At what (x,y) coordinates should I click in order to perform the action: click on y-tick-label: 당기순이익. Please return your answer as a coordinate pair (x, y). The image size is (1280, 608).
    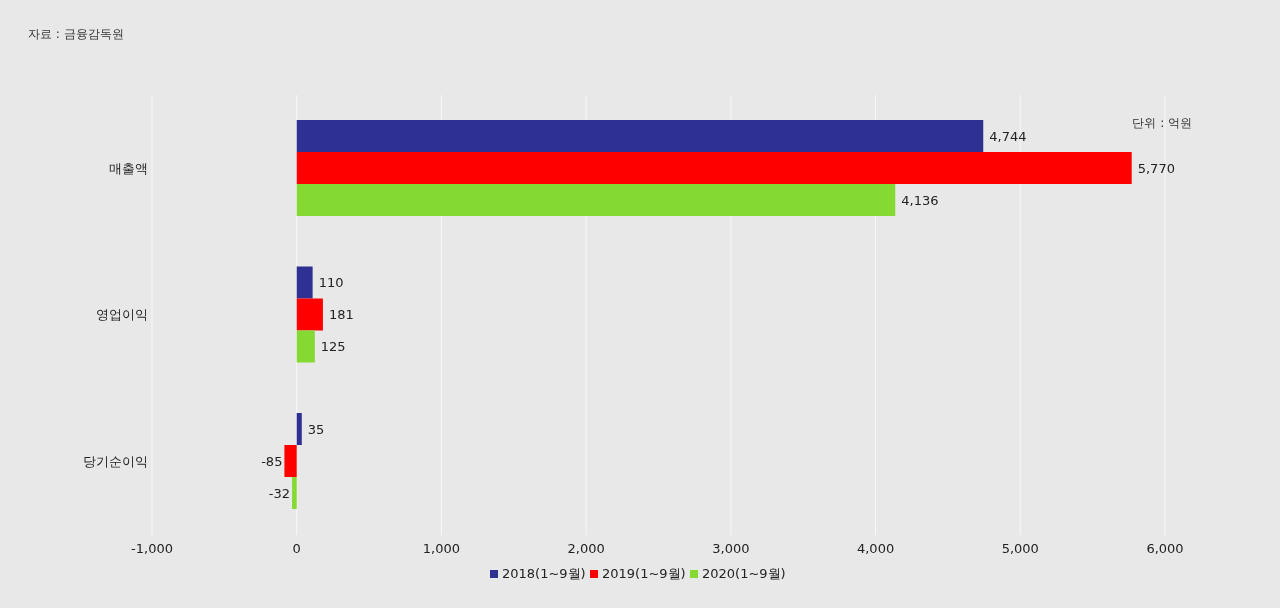
    Looking at the image, I should click on (115, 461).